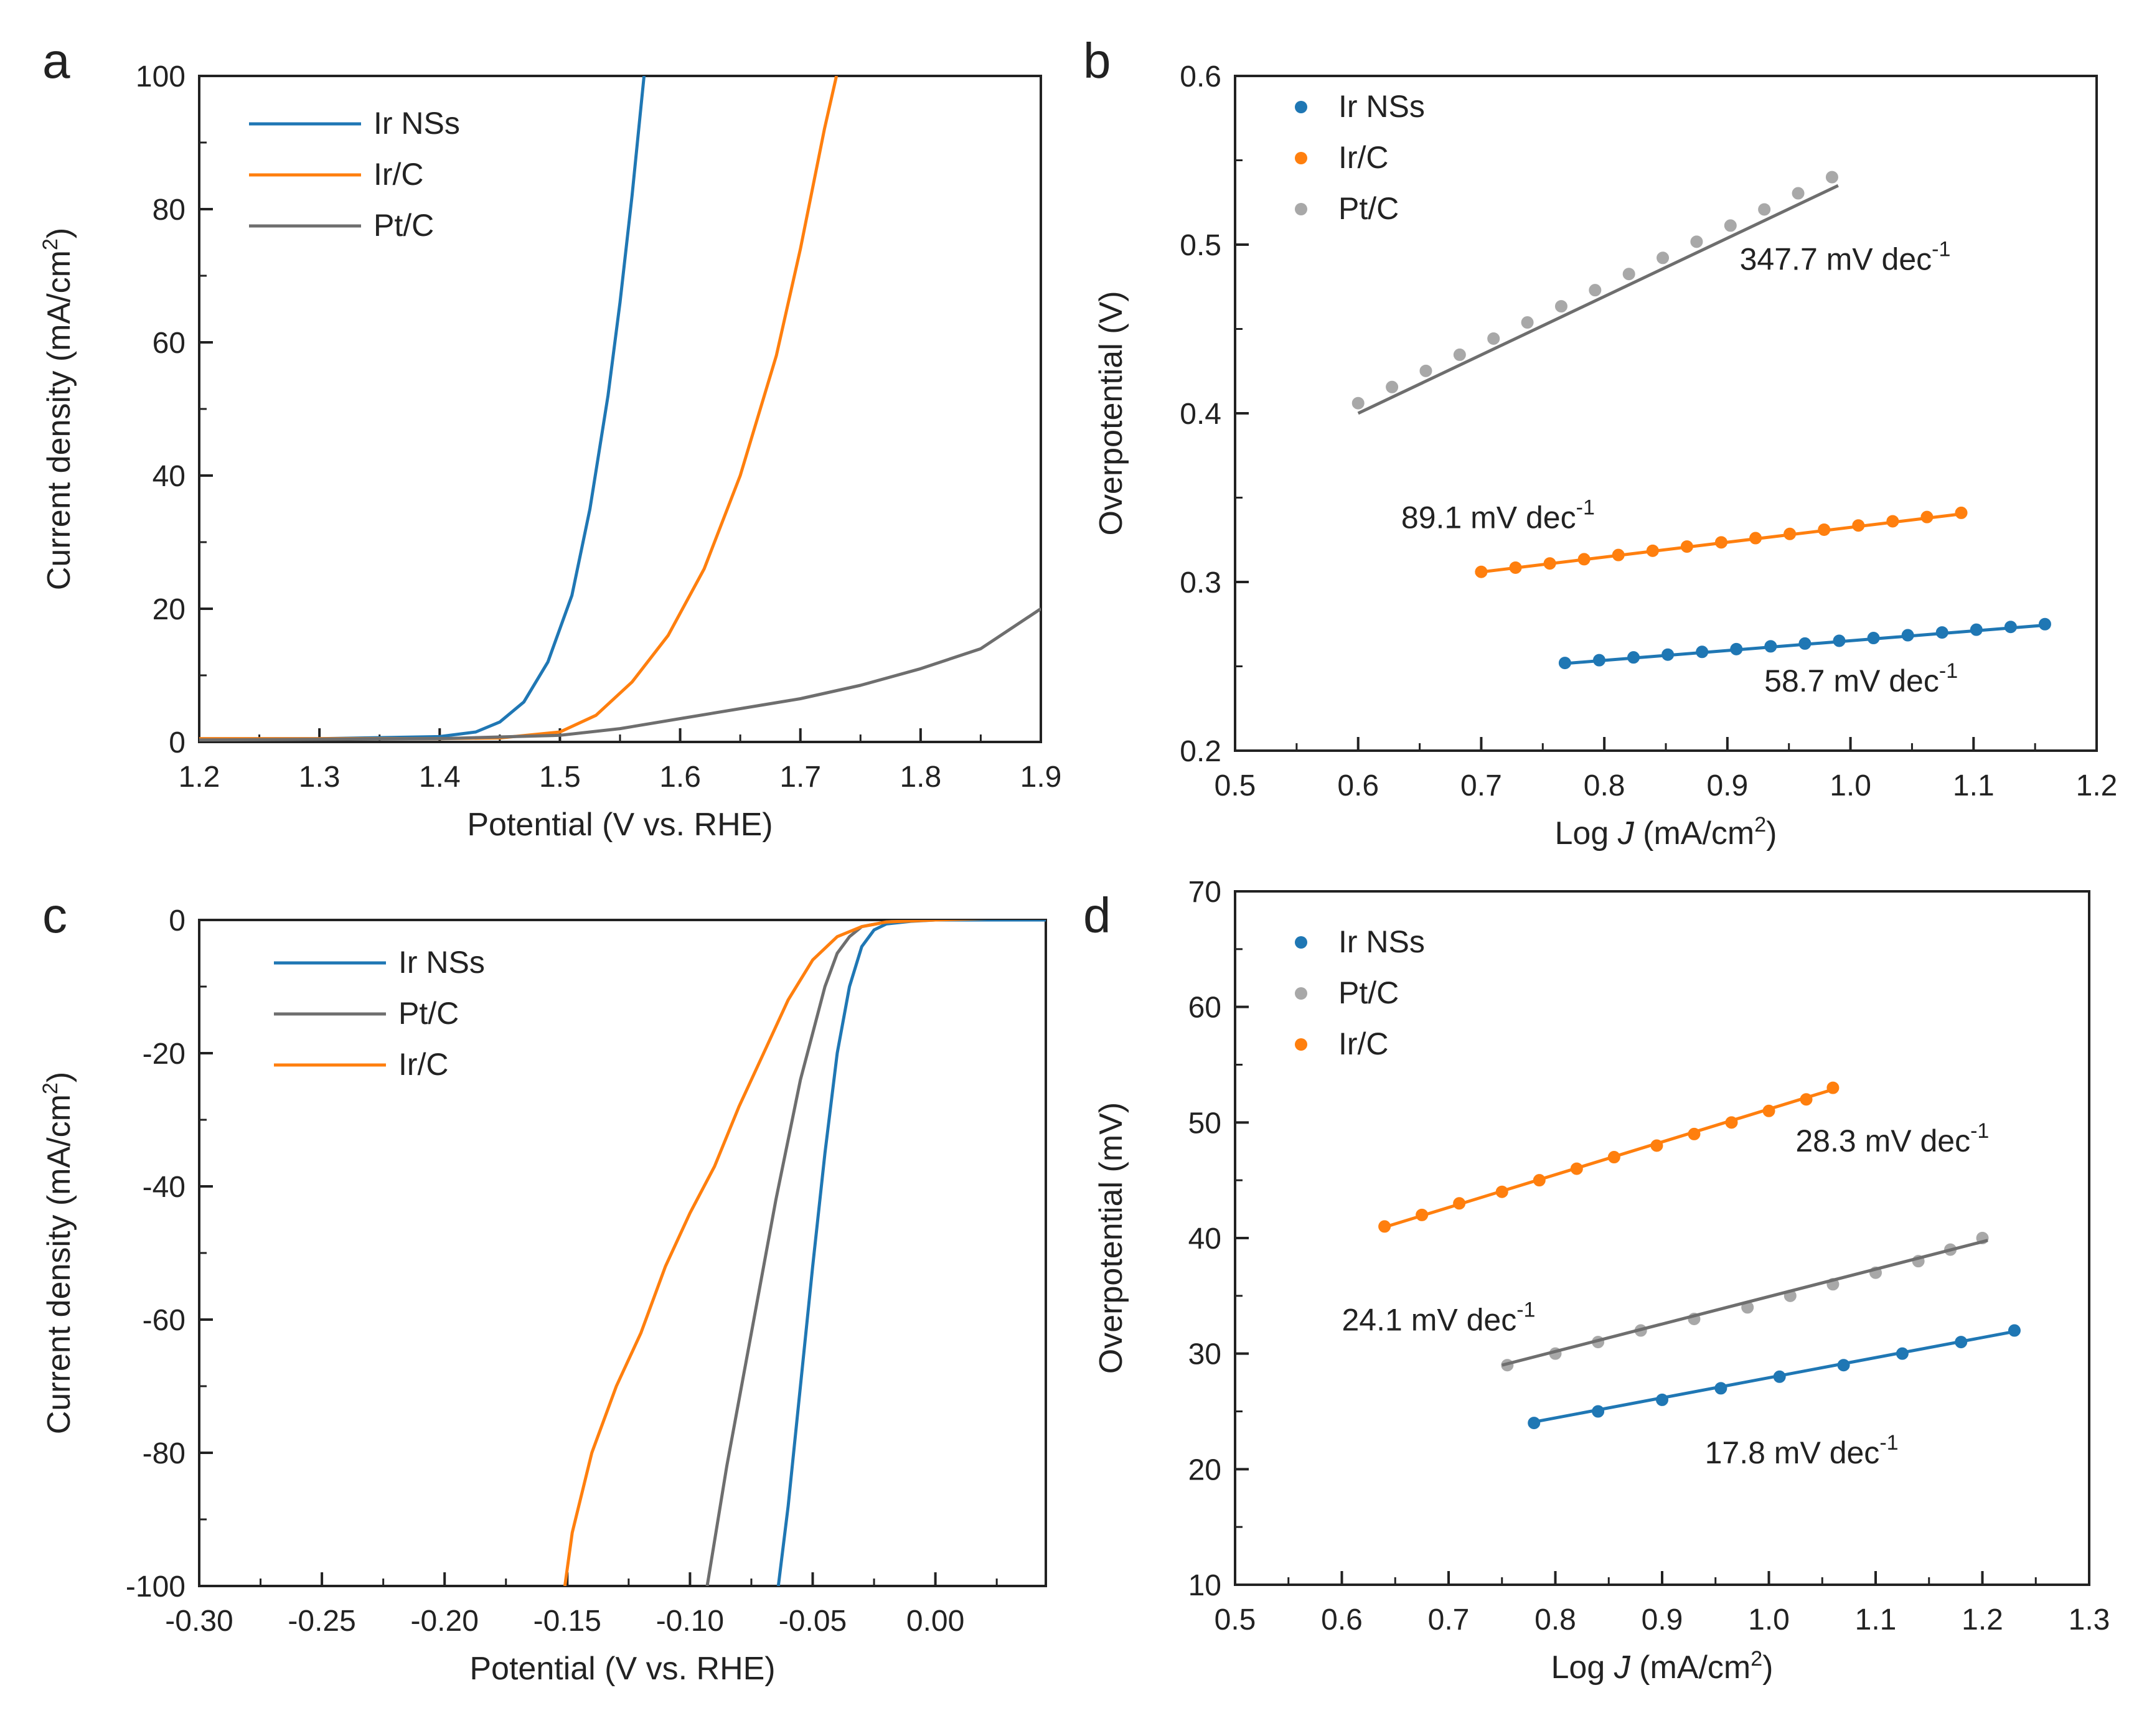 The height and width of the screenshot is (1736, 2129). What do you see at coordinates (680, 777) in the screenshot?
I see `x-tick-label: 1.6` at bounding box center [680, 777].